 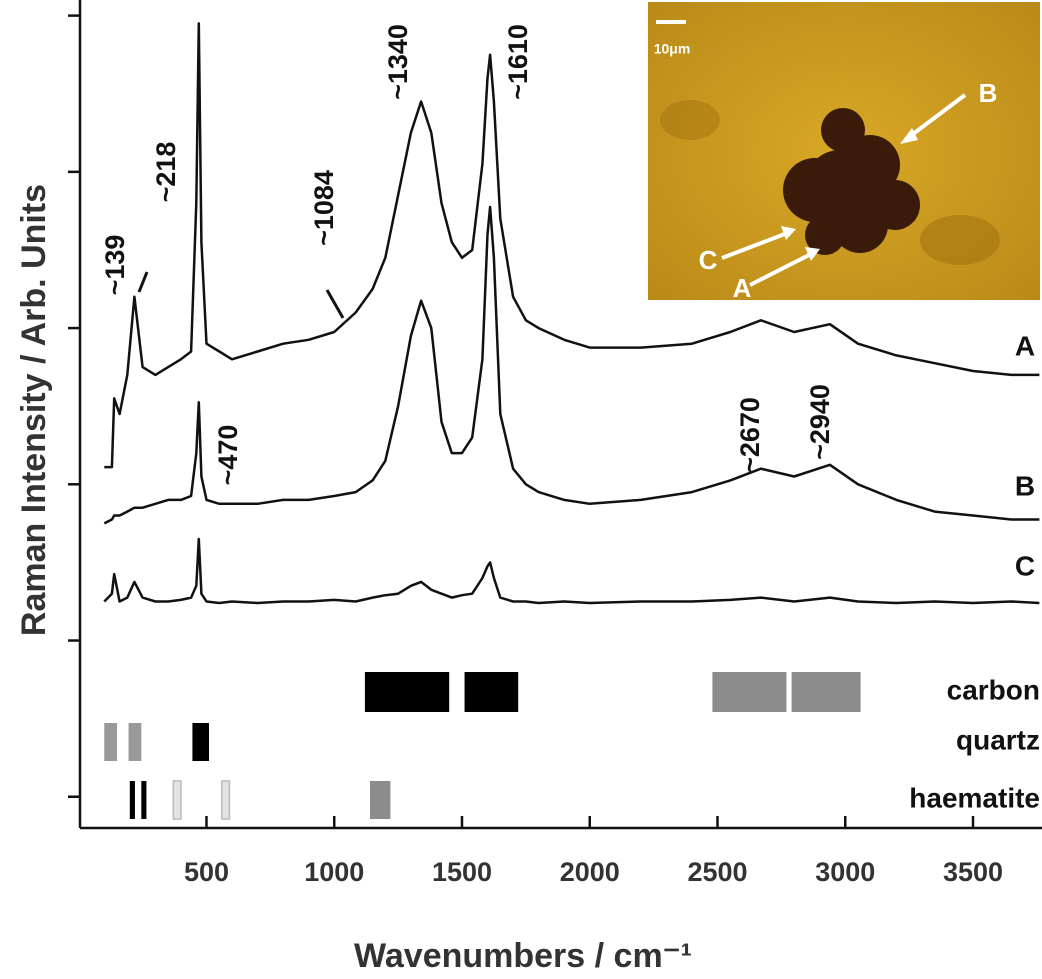 What do you see at coordinates (115, 265) in the screenshot?
I see `peak-annotation: ~139` at bounding box center [115, 265].